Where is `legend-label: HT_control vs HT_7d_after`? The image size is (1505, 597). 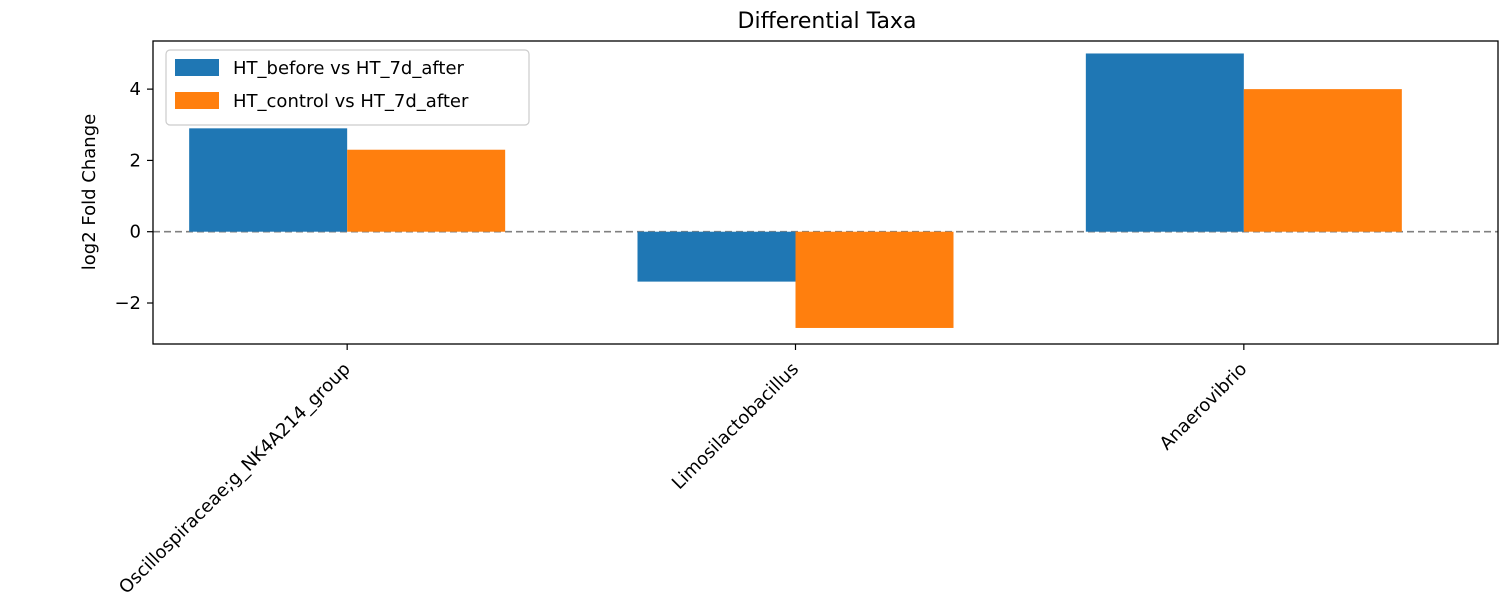
legend-label: HT_control vs HT_7d_after is located at coordinates (351, 101).